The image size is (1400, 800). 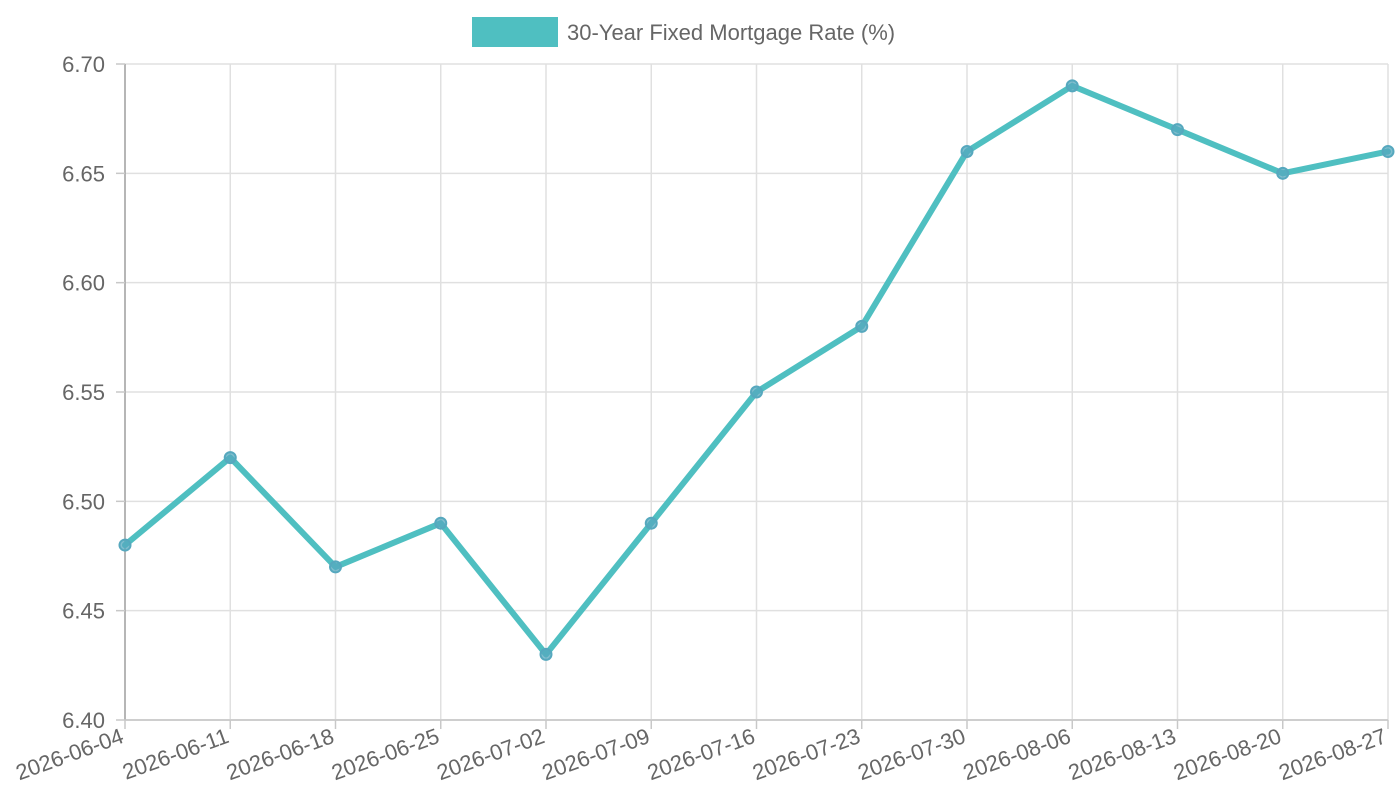 What do you see at coordinates (515, 32) in the screenshot?
I see `legend-swatch` at bounding box center [515, 32].